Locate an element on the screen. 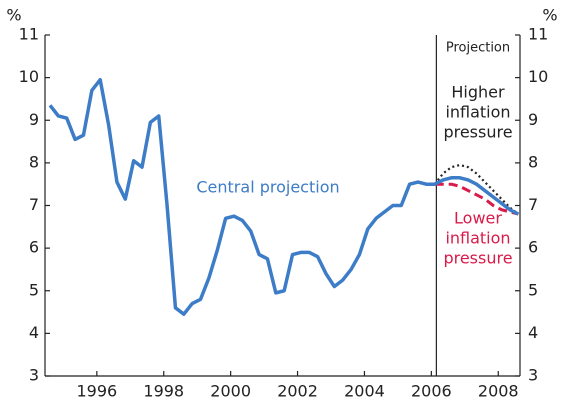 The height and width of the screenshot is (403, 564). y2-tick-label: 9 is located at coordinates (533, 119).